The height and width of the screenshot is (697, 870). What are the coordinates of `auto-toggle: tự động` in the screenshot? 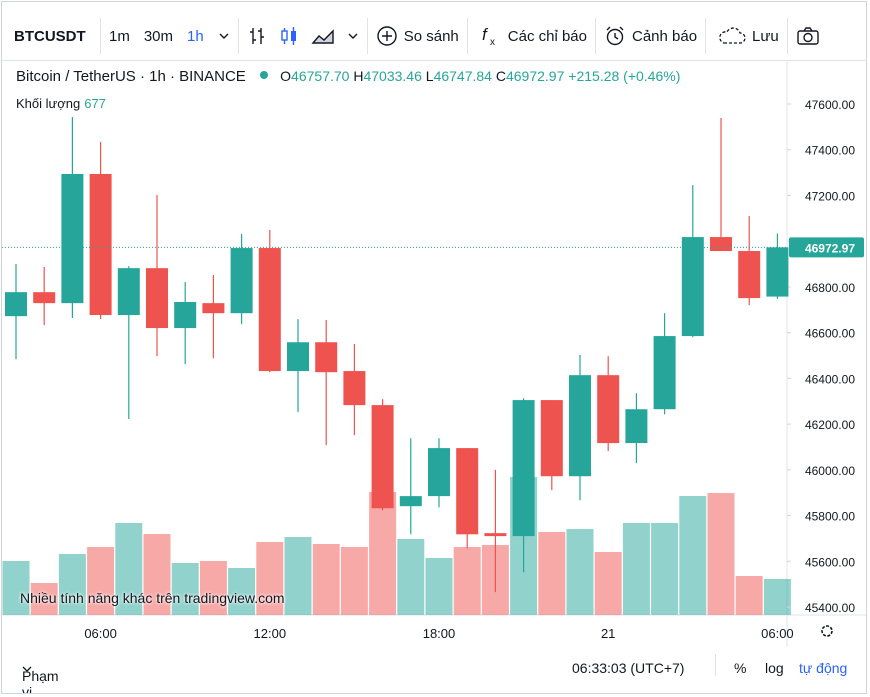 It's located at (823, 668).